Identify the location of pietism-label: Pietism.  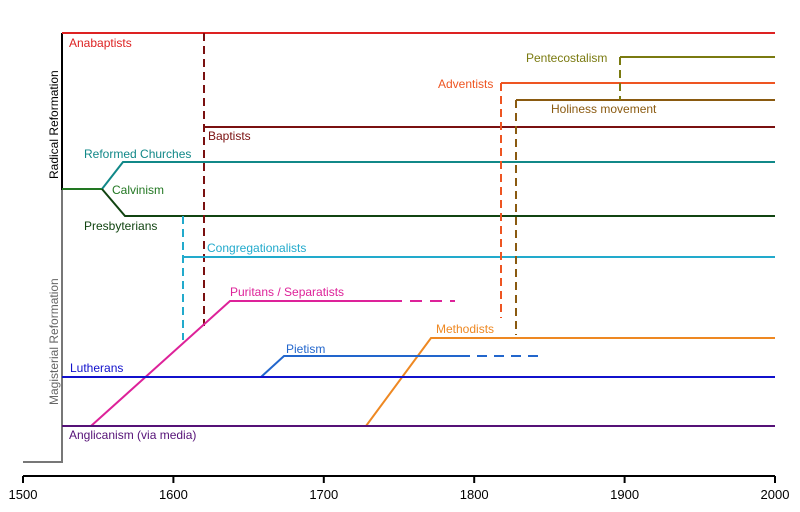
(305, 349).